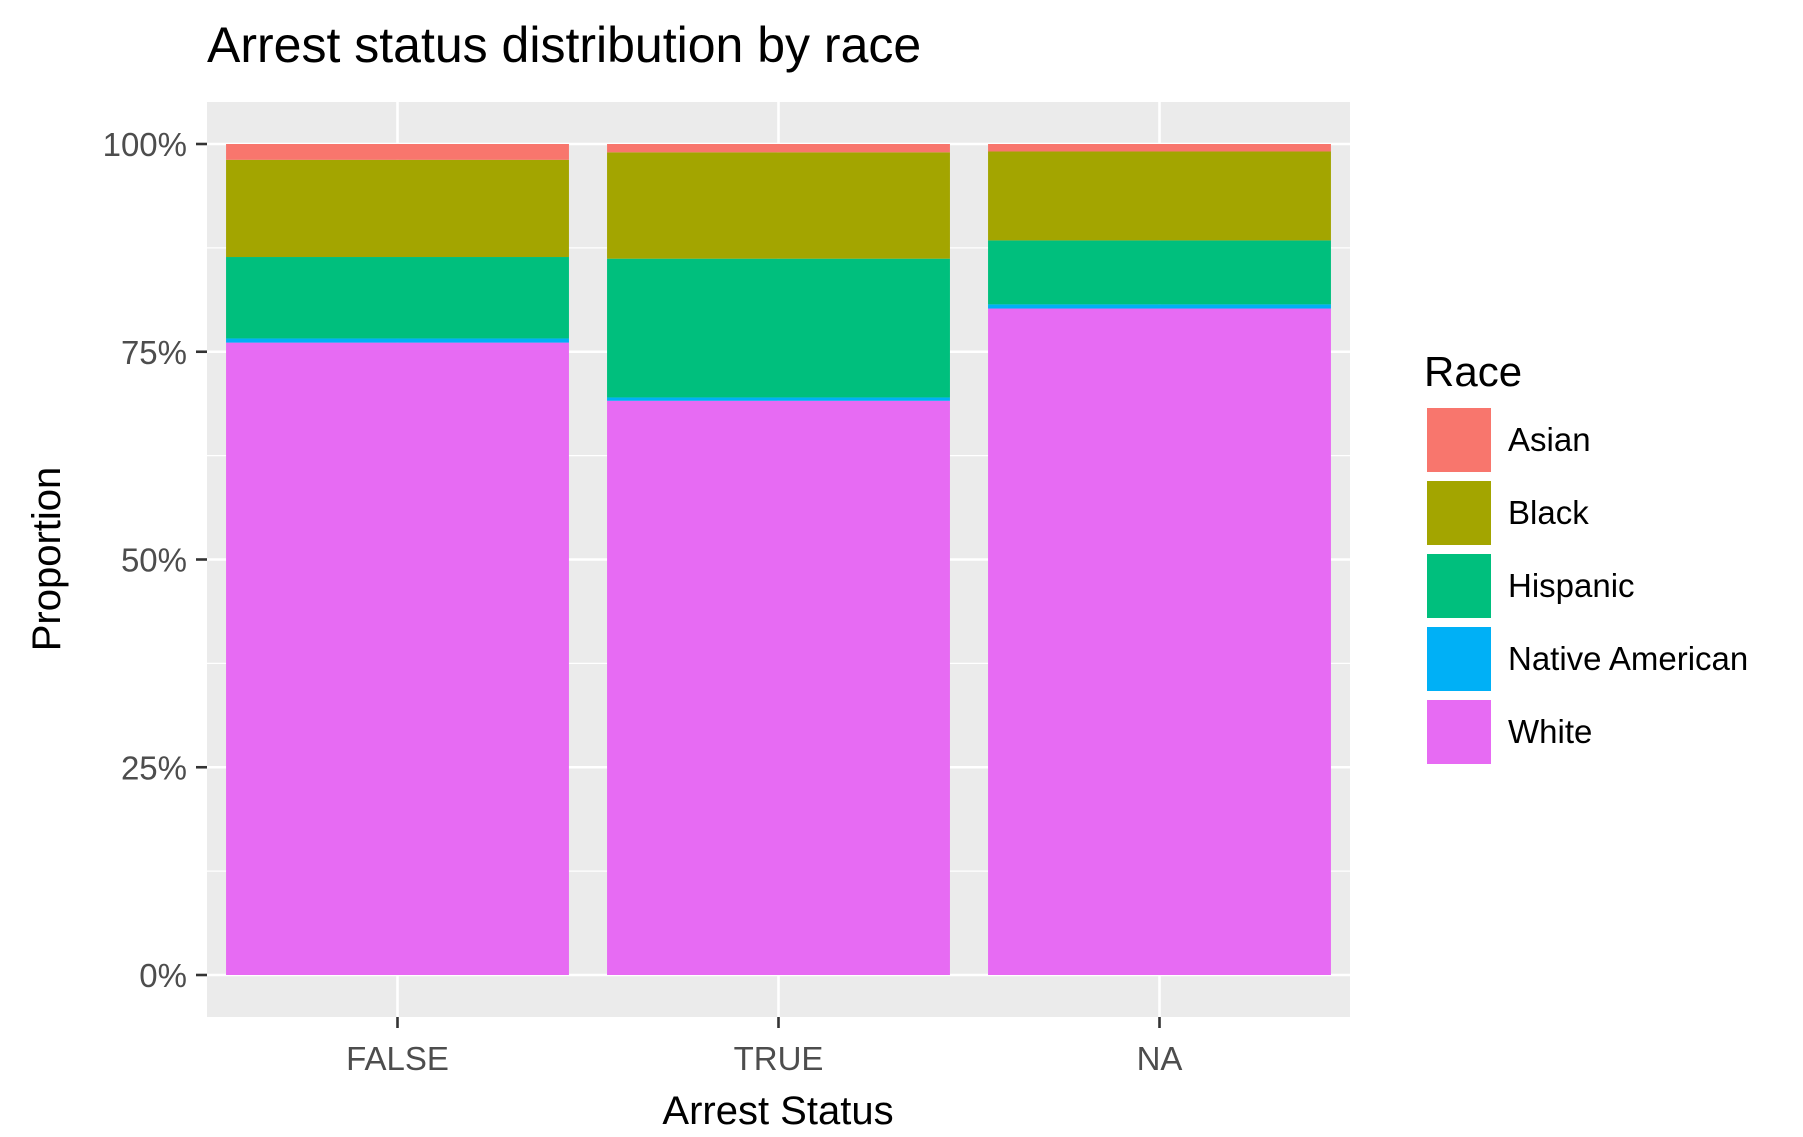  Describe the element at coordinates (1160, 1058) in the screenshot. I see `x-tick-label: NA` at that location.